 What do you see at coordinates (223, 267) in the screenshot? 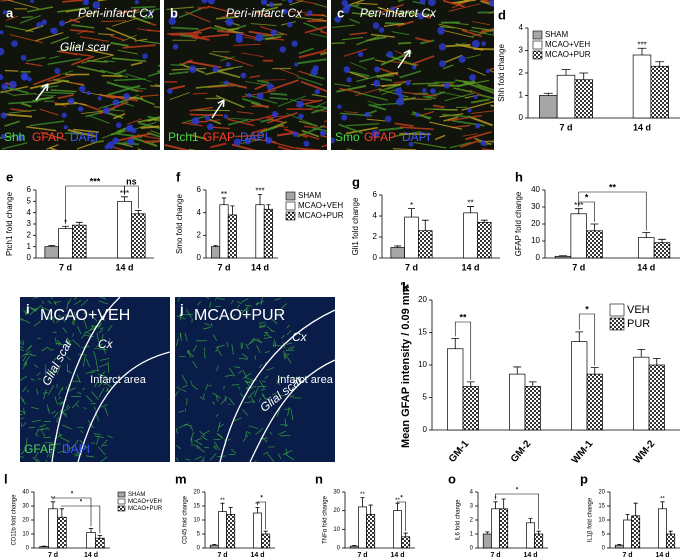
I see `x-tick-label: 7 d` at bounding box center [223, 267].